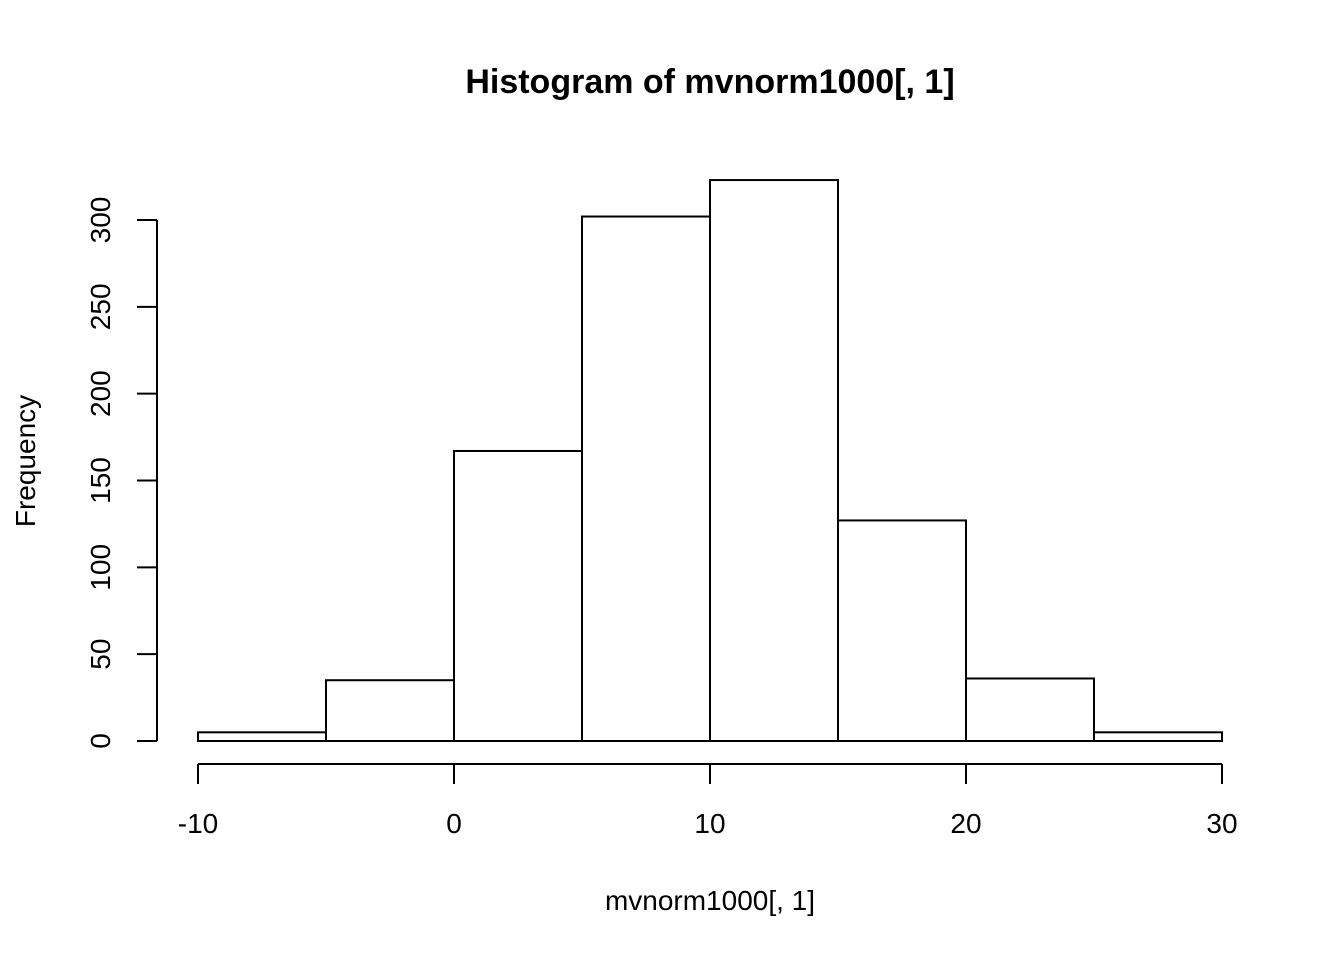 This screenshot has height=960, width=1344. I want to click on y-axis: 0 50 100 150 200 250 300, so click(121, 473).